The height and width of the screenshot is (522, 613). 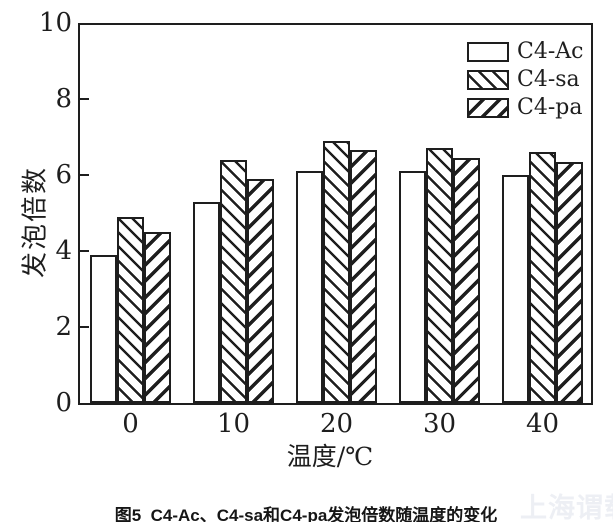 I want to click on legend-label: C4-pa, so click(x=550, y=107).